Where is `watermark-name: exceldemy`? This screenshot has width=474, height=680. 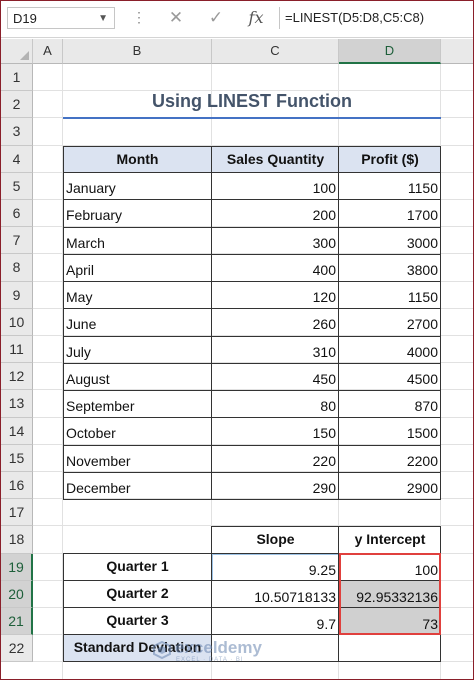 watermark-name: exceldemy is located at coordinates (218, 647).